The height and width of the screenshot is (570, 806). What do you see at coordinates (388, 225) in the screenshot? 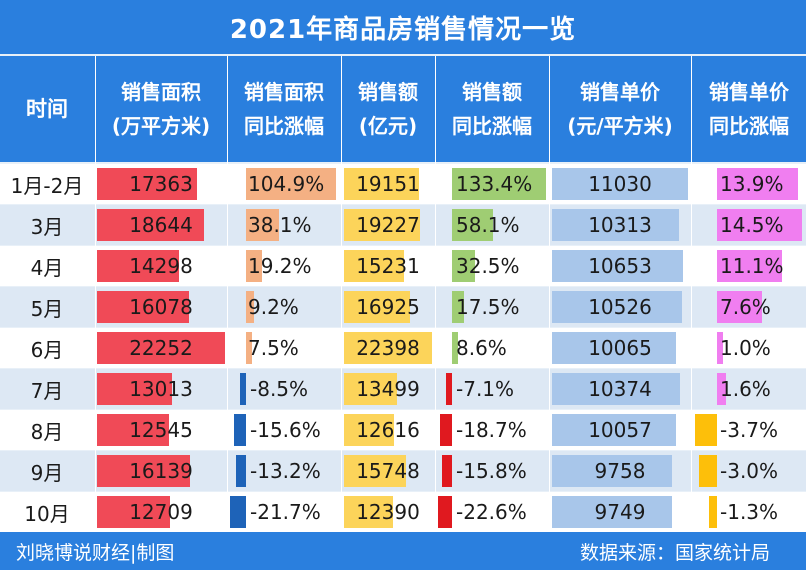
I see `amount-value: 19227` at bounding box center [388, 225].